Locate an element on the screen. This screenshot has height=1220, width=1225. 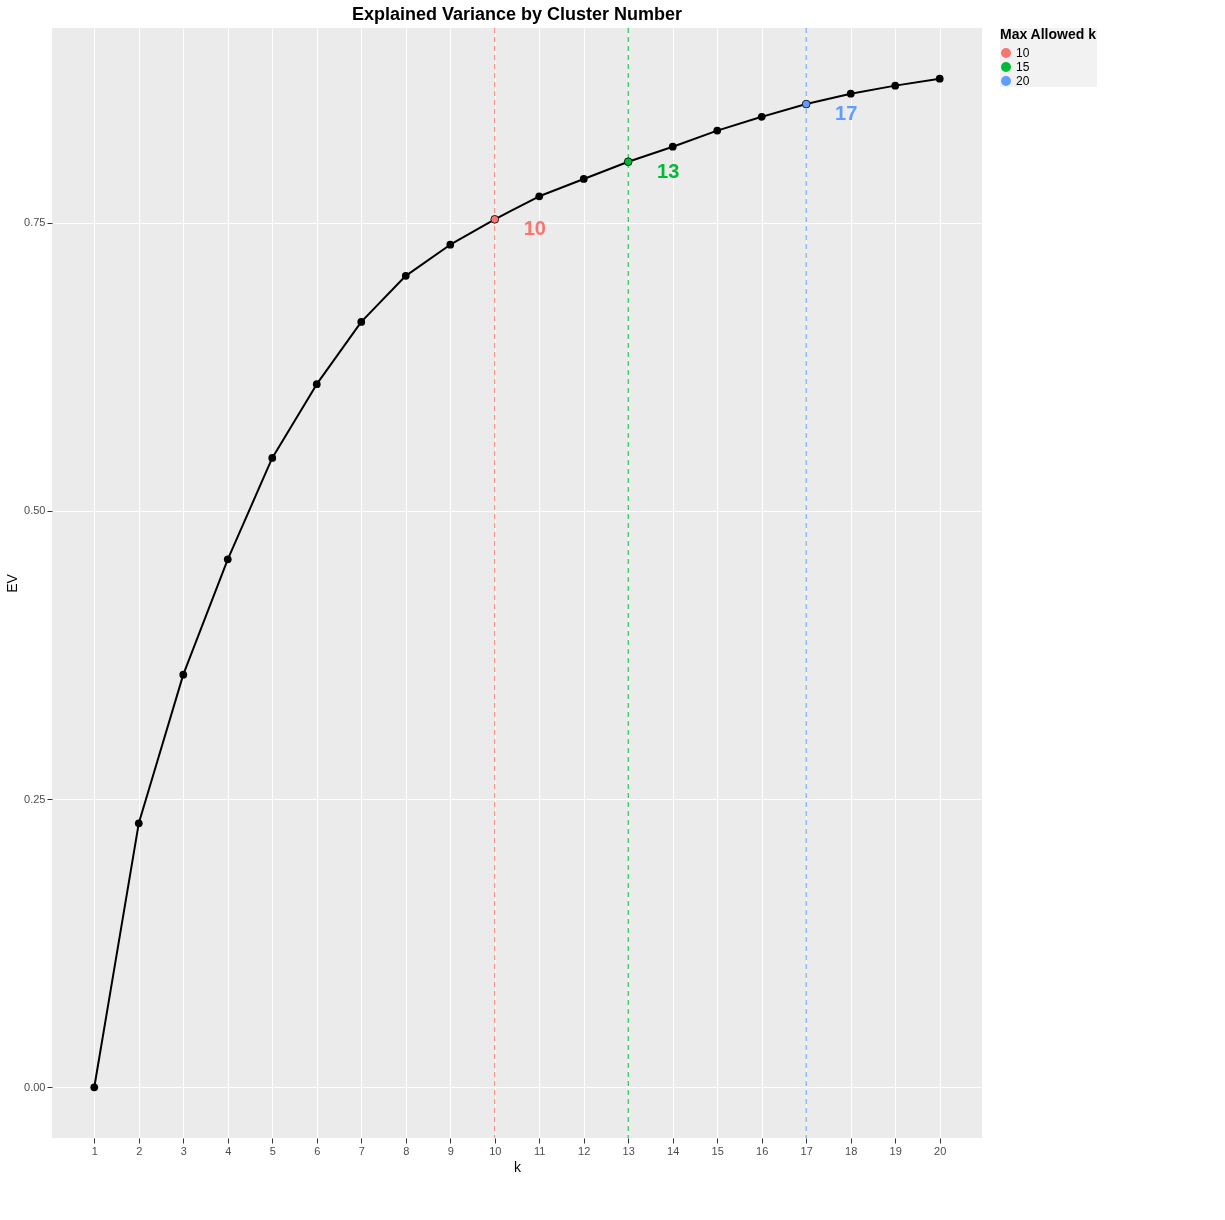
x-tick-label: 3 is located at coordinates (183, 1150).